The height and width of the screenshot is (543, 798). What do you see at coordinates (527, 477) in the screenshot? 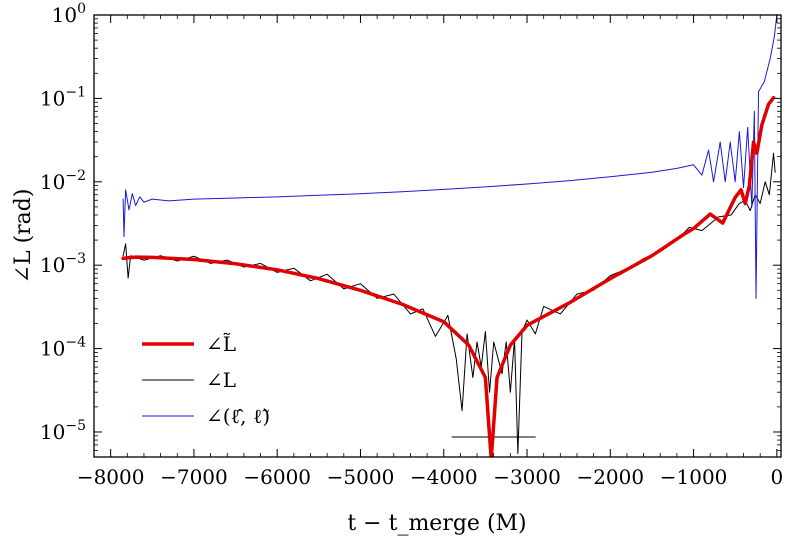
I see `x-tick-label: −3000` at bounding box center [527, 477].